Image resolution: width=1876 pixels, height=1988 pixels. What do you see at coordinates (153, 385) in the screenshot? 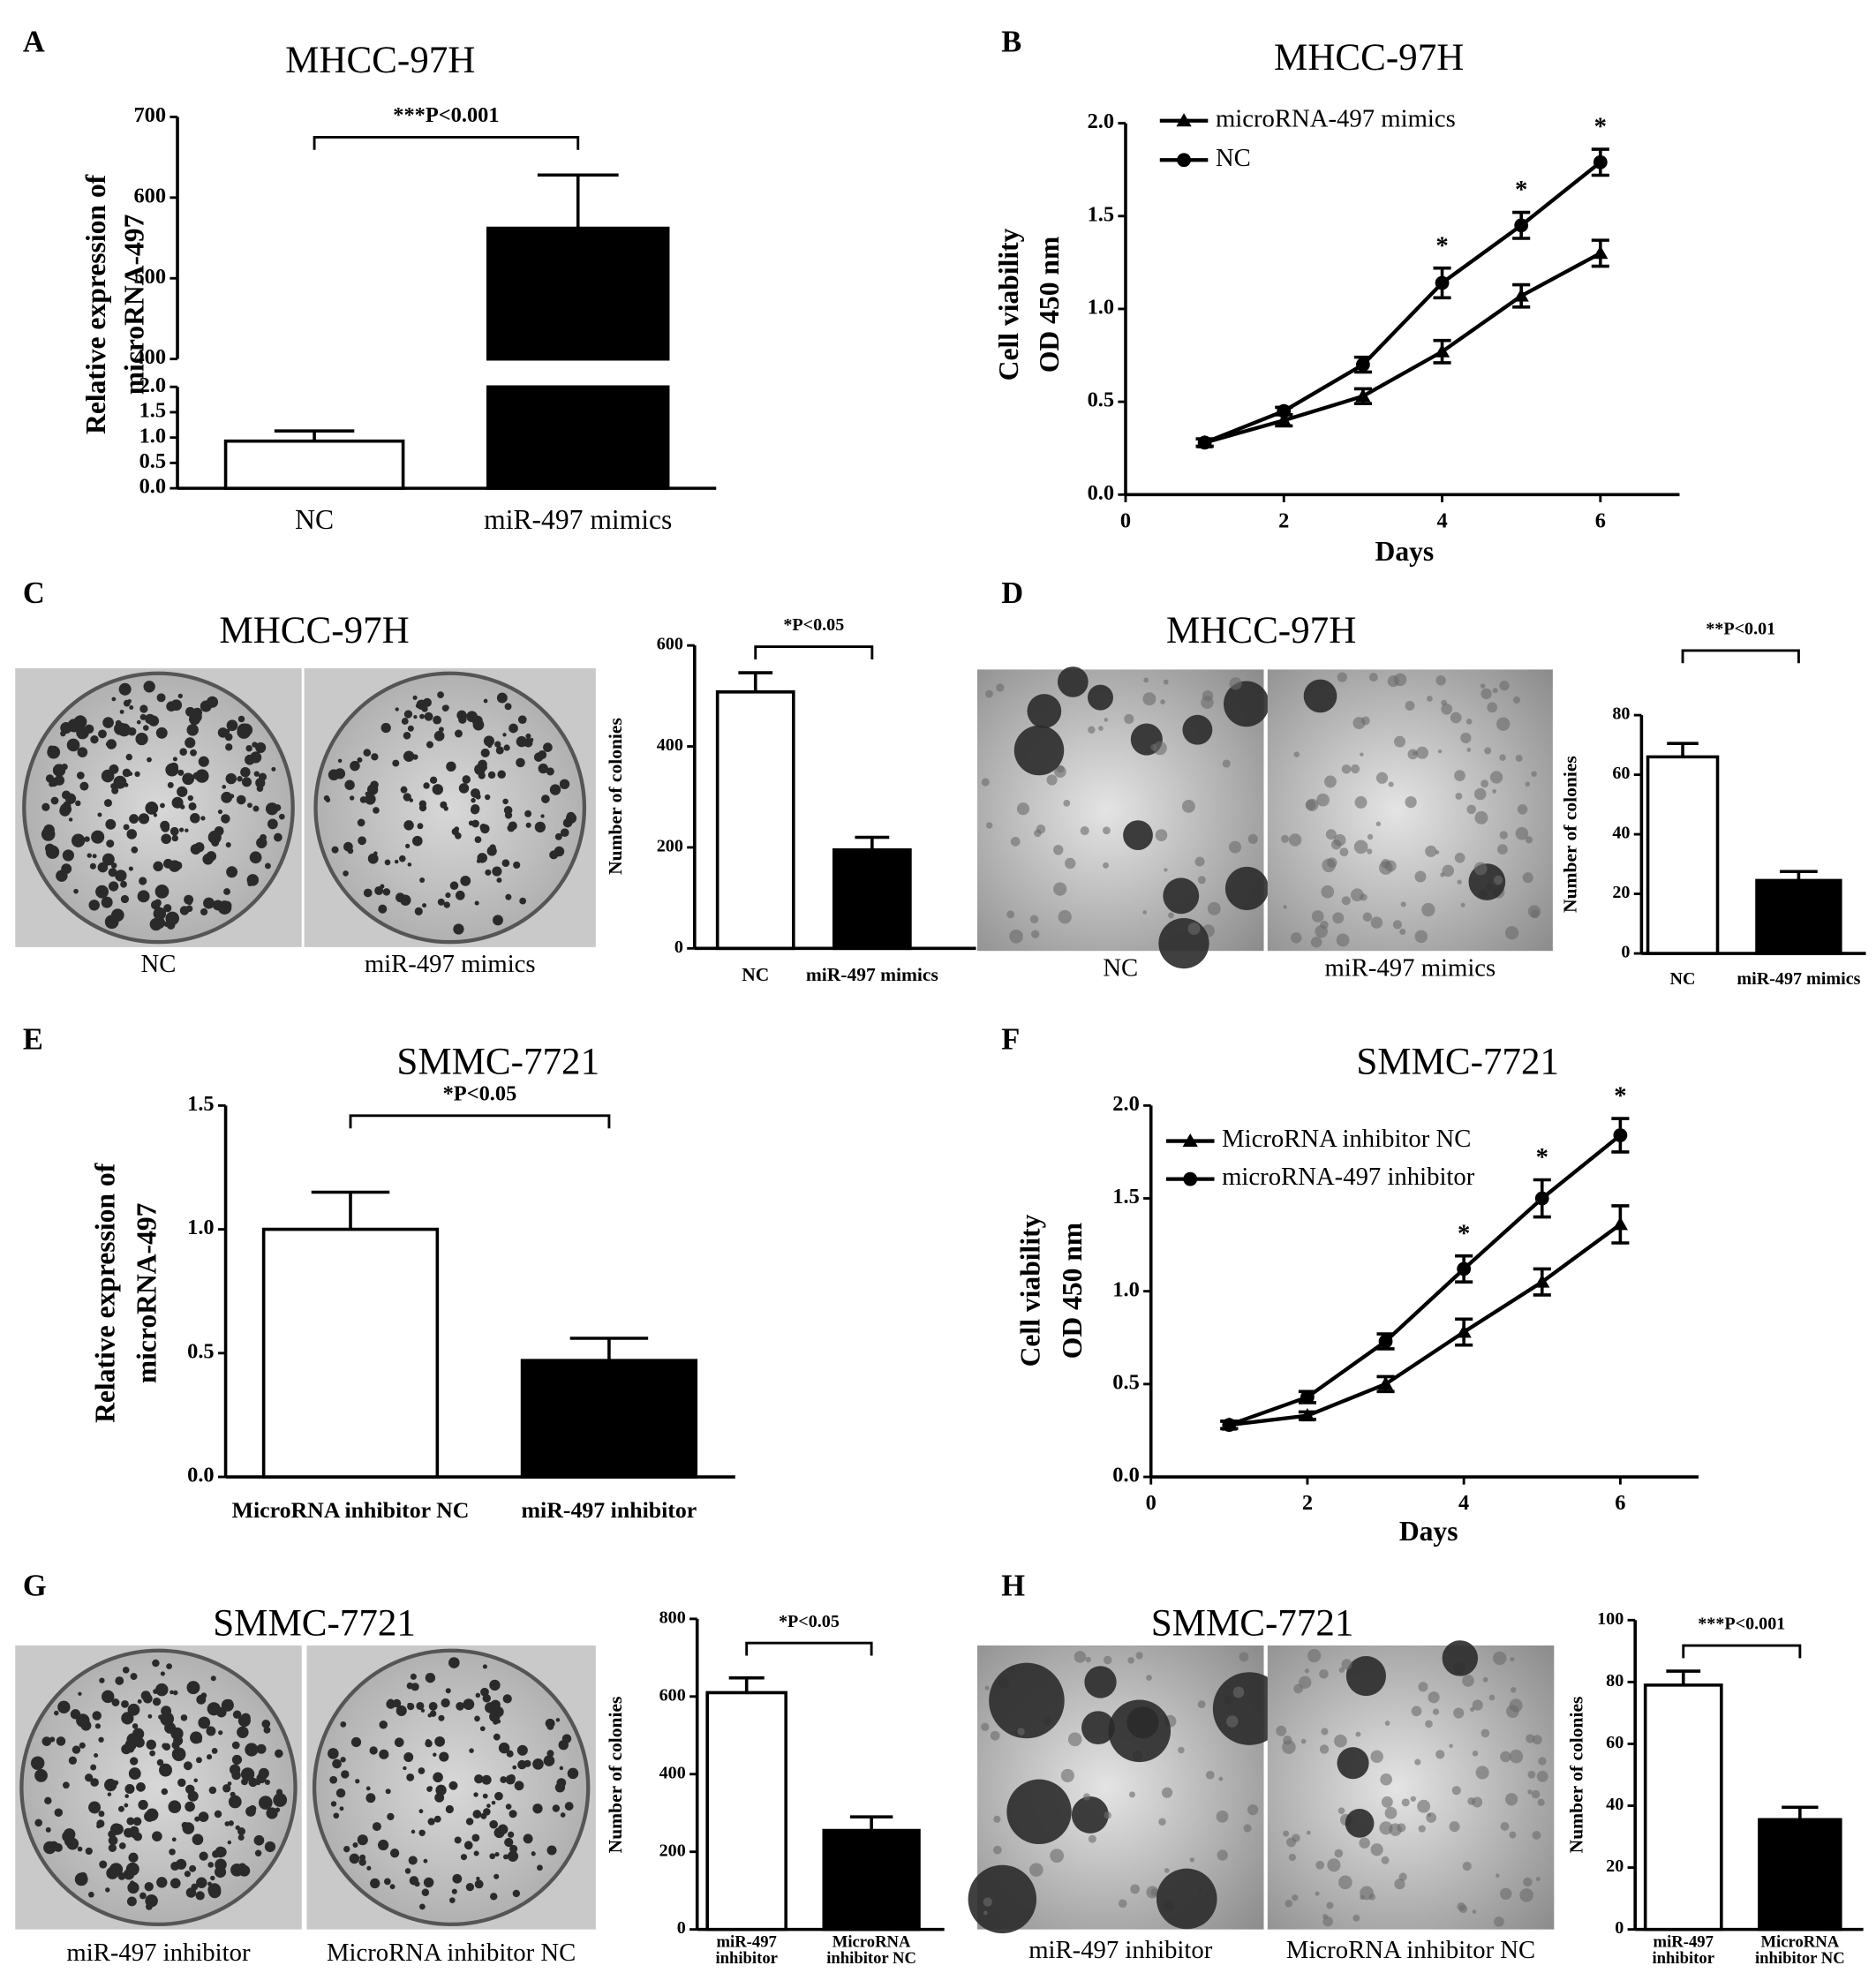
I see `y-tick-label: 2.0` at bounding box center [153, 385].